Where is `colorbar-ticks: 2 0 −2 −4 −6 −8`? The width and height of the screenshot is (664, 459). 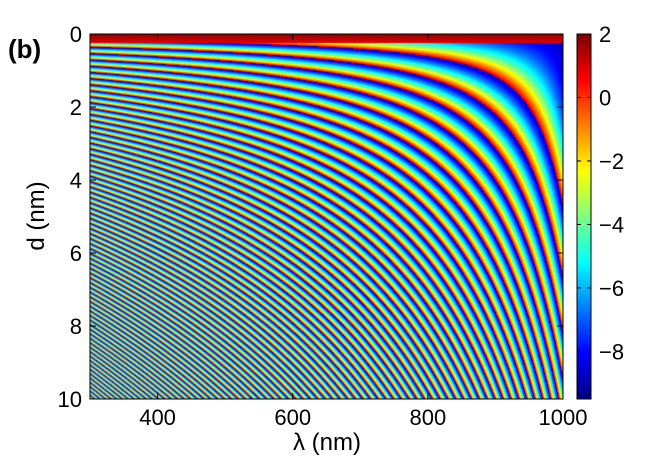
colorbar-ticks: 2 0 −2 −4 −6 −8 is located at coordinates (600, 193).